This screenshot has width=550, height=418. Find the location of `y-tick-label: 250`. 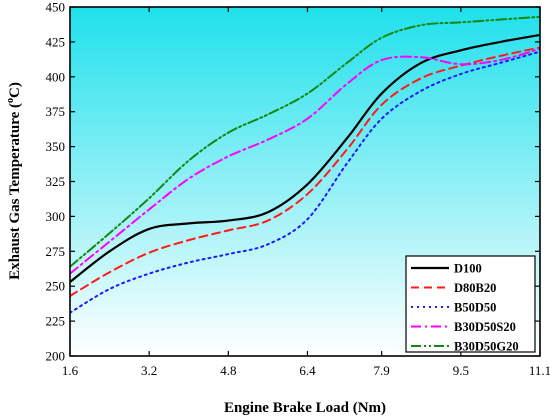

y-tick-label: 250 is located at coordinates (56, 286).